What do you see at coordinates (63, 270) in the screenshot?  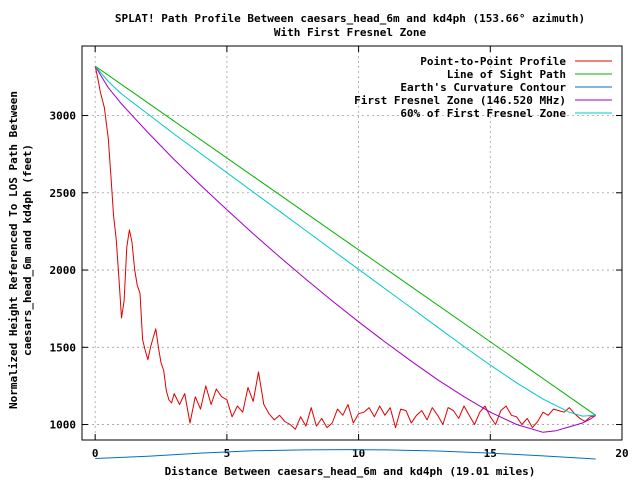 I see `y-tick-label: 2000` at bounding box center [63, 270].